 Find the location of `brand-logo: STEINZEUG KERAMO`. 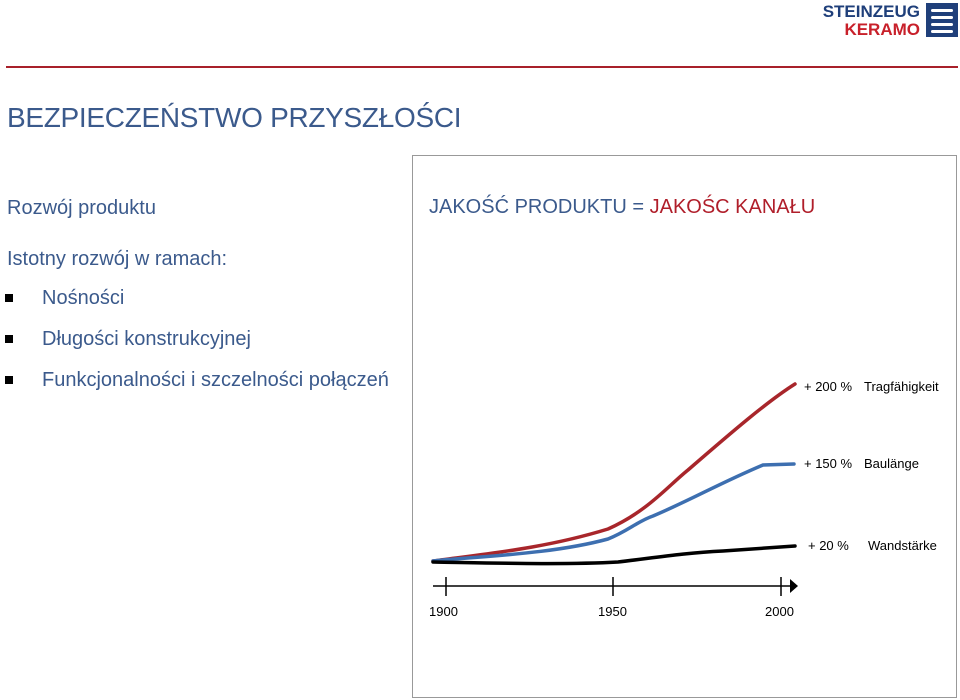

brand-logo: STEINZEUG KERAMO is located at coordinates (880, 22).